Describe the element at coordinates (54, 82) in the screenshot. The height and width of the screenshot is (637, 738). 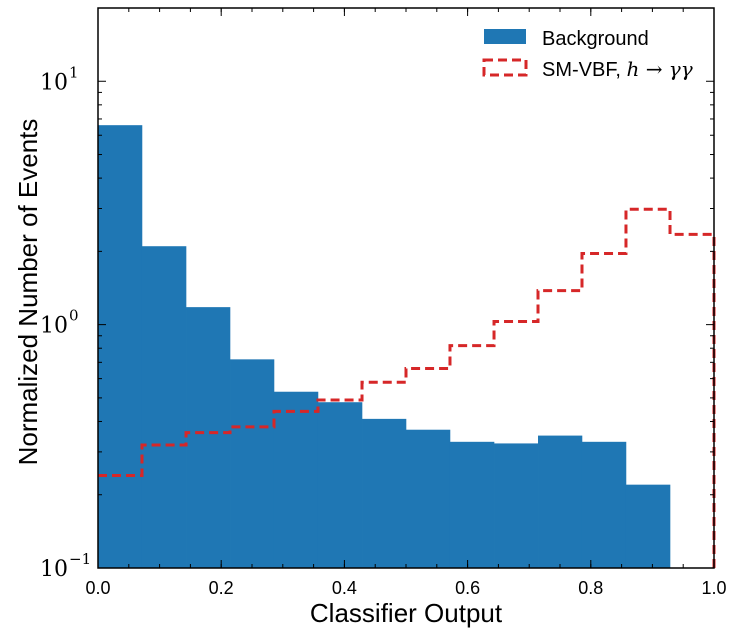
I see `y-tick-label-2: 10` at that location.